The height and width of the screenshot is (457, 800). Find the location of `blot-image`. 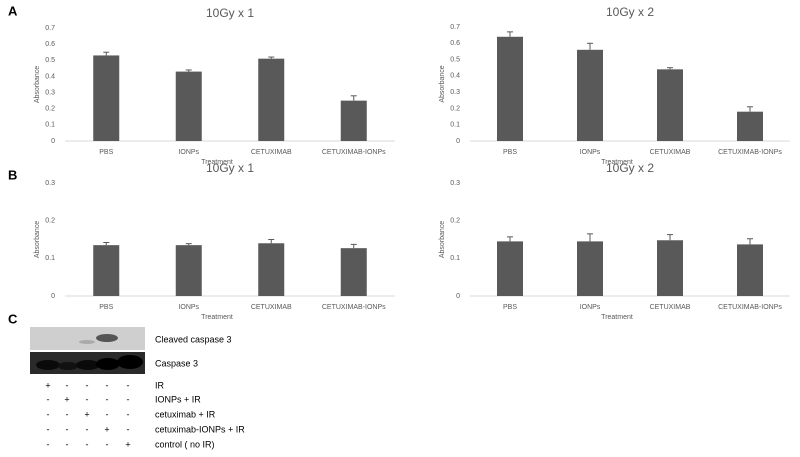

blot-image is located at coordinates (87, 350).